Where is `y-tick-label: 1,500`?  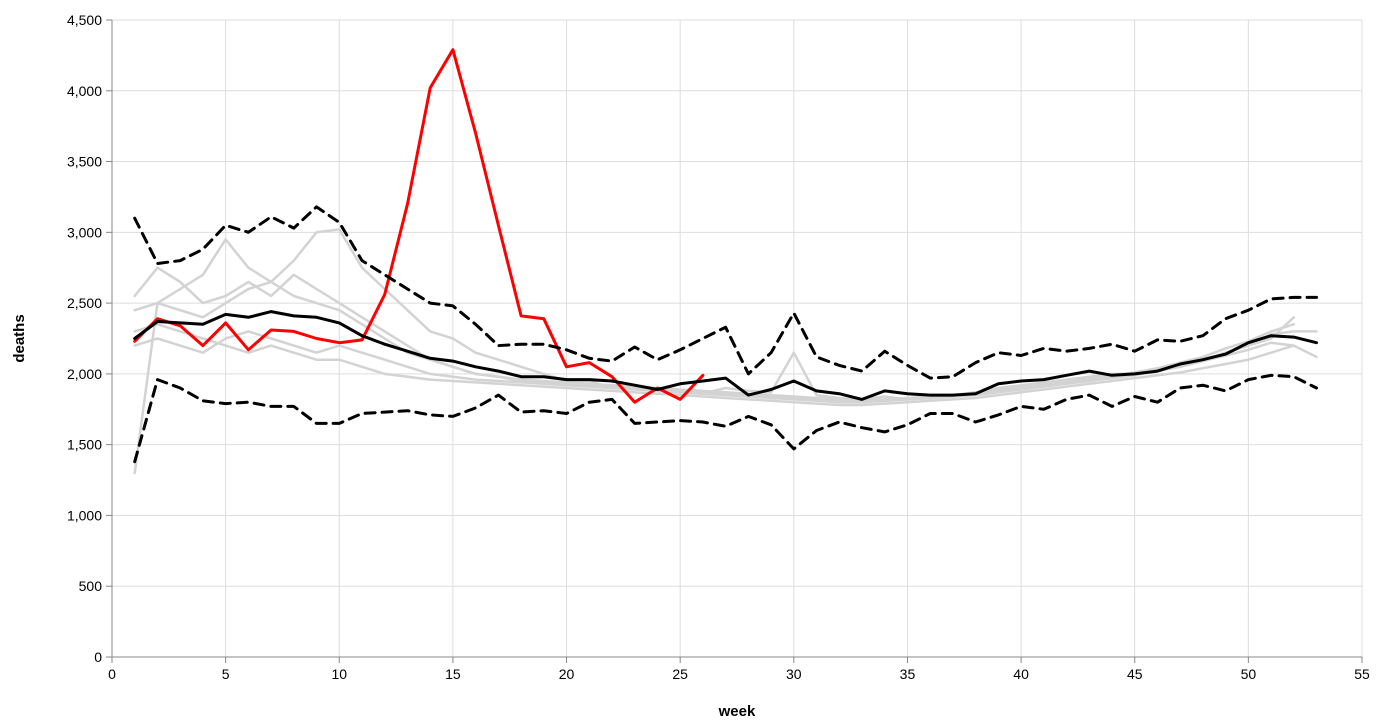
y-tick-label: 1,500 is located at coordinates (84, 445).